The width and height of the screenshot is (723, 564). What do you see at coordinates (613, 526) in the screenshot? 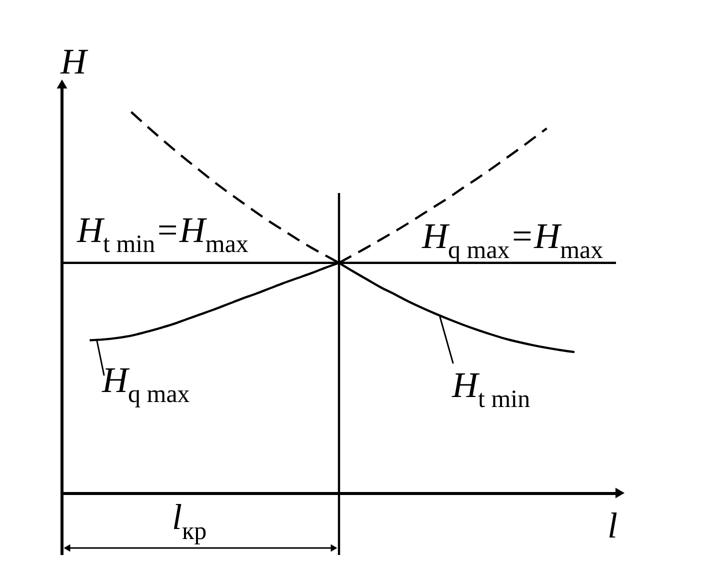
I see `x-axis-title: l` at bounding box center [613, 526].